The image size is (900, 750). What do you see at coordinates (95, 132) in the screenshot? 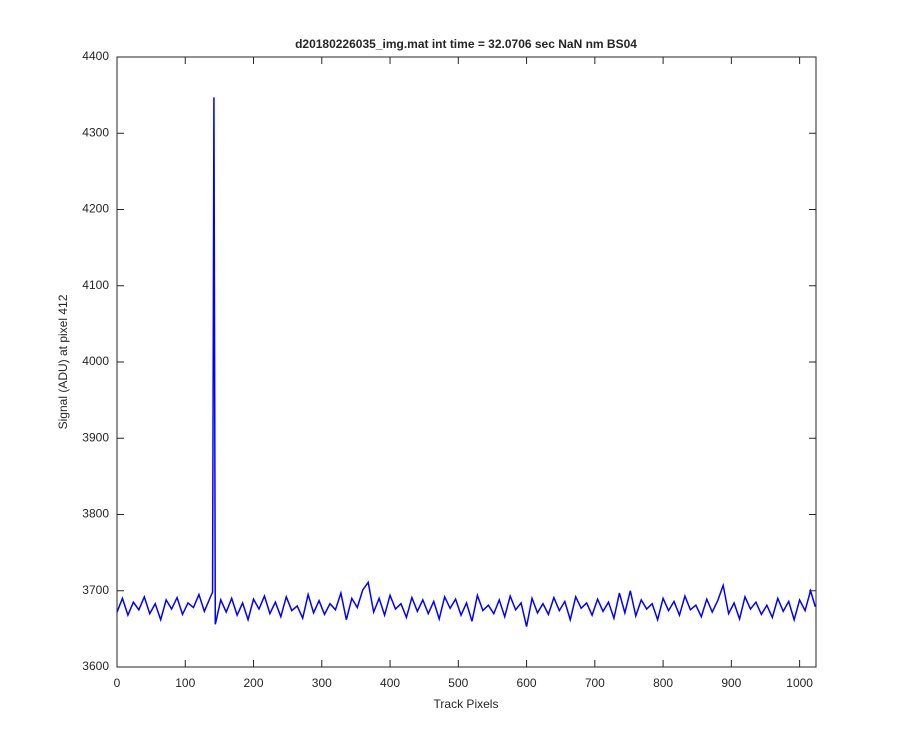
I see `y-tick-label: 4300` at bounding box center [95, 132].